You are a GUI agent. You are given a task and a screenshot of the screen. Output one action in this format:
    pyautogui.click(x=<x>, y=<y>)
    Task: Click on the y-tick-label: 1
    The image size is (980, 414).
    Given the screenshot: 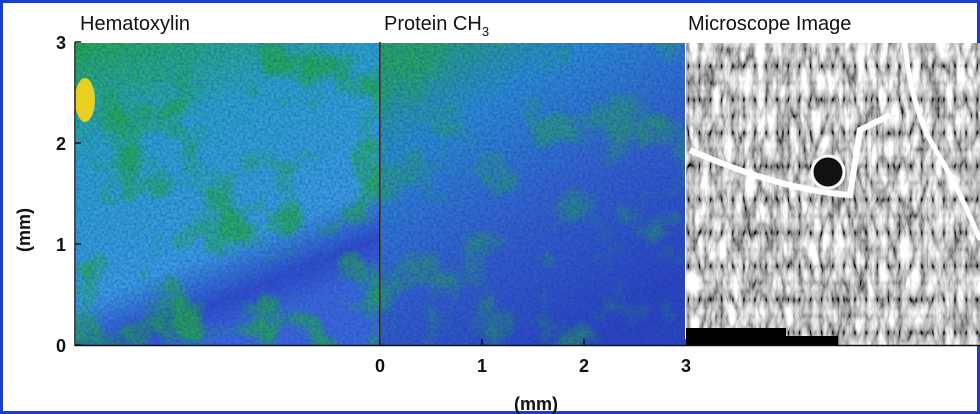 What is the action you would take?
    pyautogui.click(x=61, y=245)
    